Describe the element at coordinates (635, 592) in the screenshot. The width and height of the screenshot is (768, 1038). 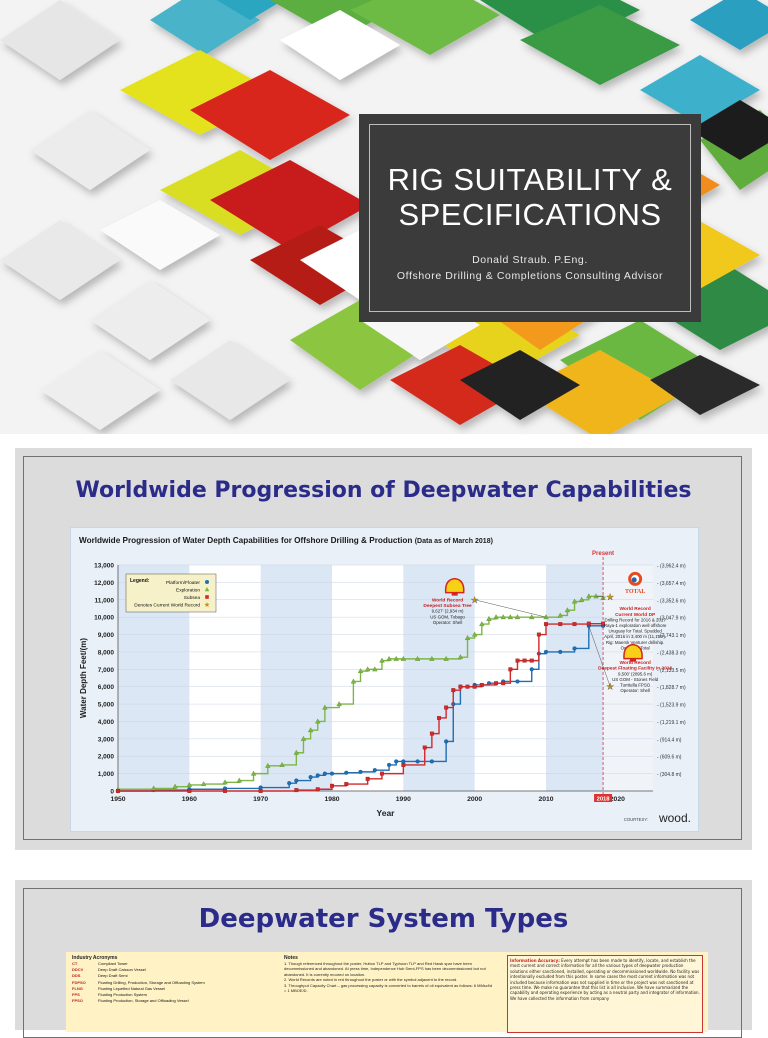
I see `total-logo-text: TOTAL` at that location.